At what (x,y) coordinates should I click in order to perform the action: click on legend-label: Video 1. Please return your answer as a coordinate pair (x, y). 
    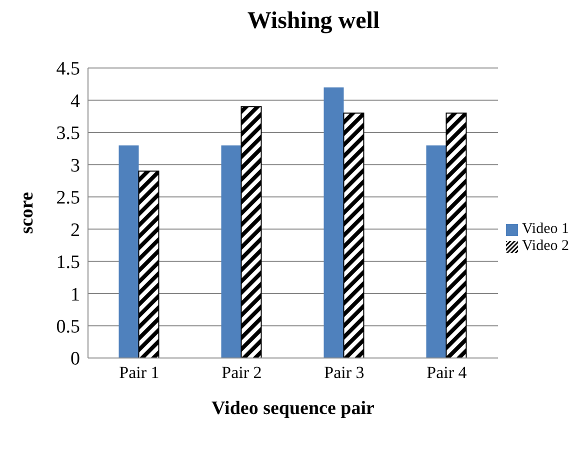
    Looking at the image, I should click on (545, 229).